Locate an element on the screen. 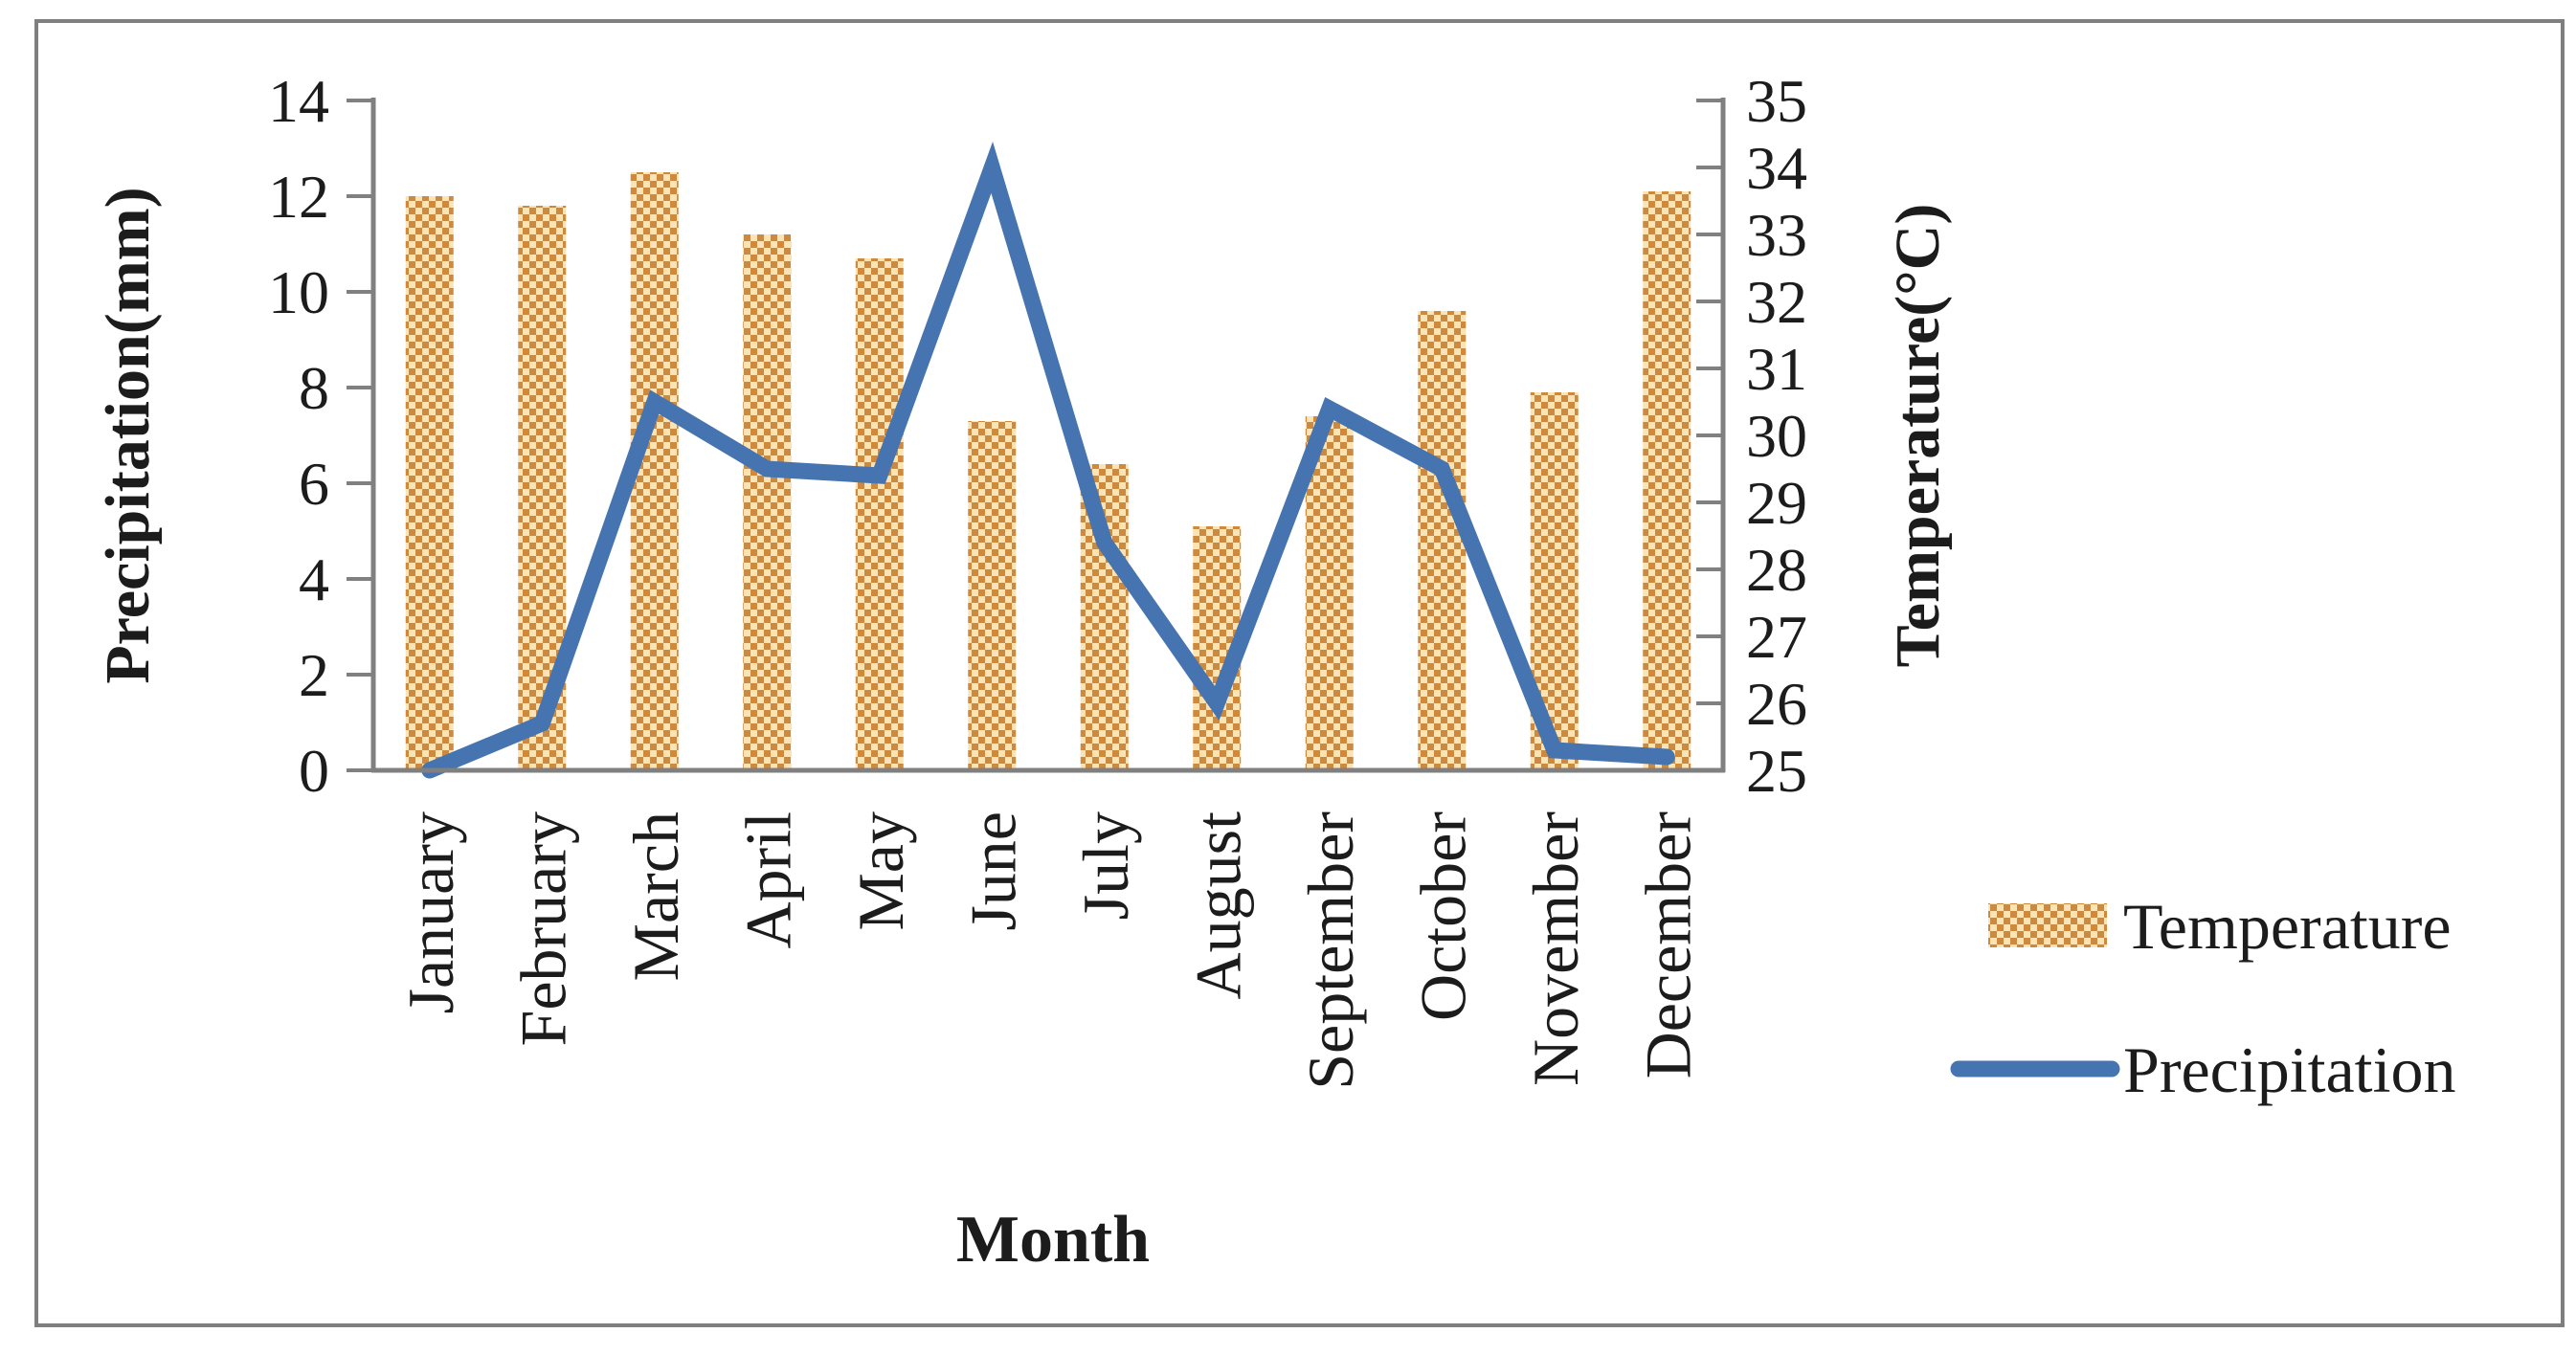  bar-june is located at coordinates (993, 595).